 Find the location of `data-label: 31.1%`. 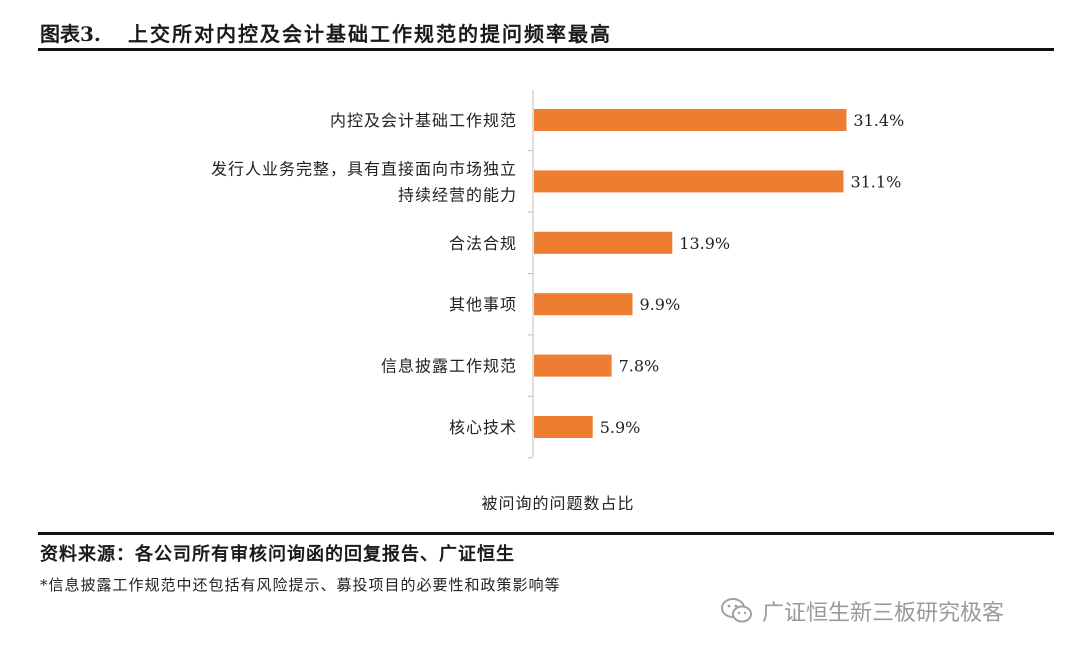

data-label: 31.1% is located at coordinates (875, 181).